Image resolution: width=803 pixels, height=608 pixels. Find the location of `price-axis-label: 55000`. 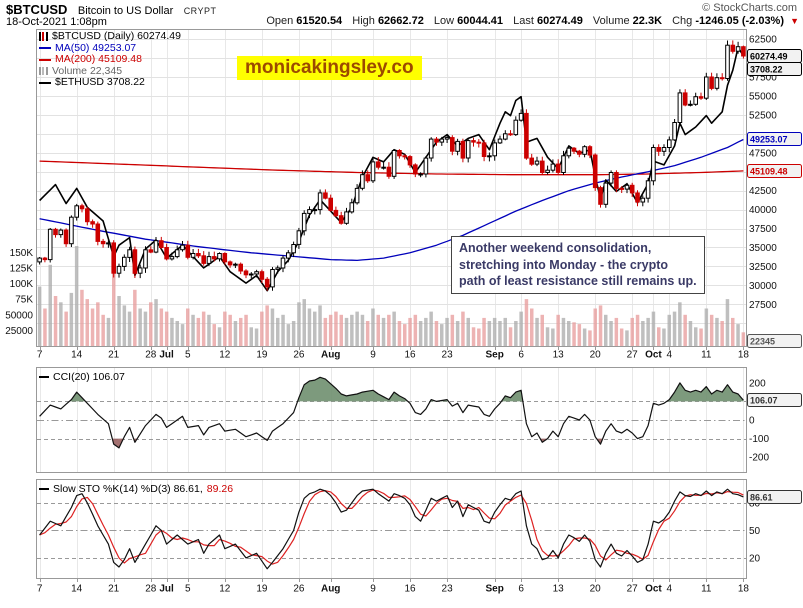

price-axis-label: 55000 is located at coordinates (763, 96).